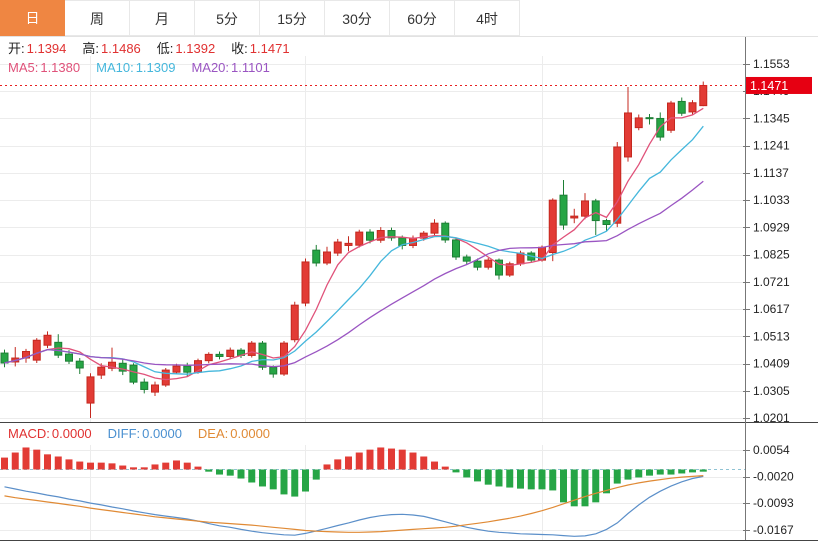  Describe the element at coordinates (292, 18) in the screenshot. I see `tab-15分: 15分` at that location.